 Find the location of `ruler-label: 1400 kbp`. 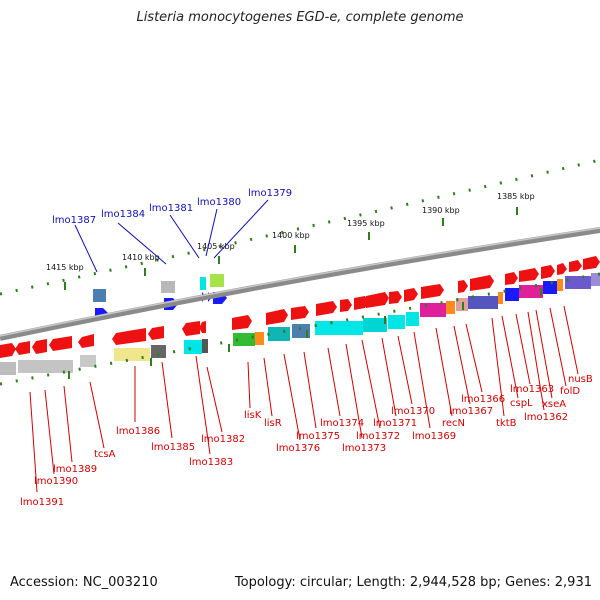

ruler-label: 1400 kbp is located at coordinates (291, 235).